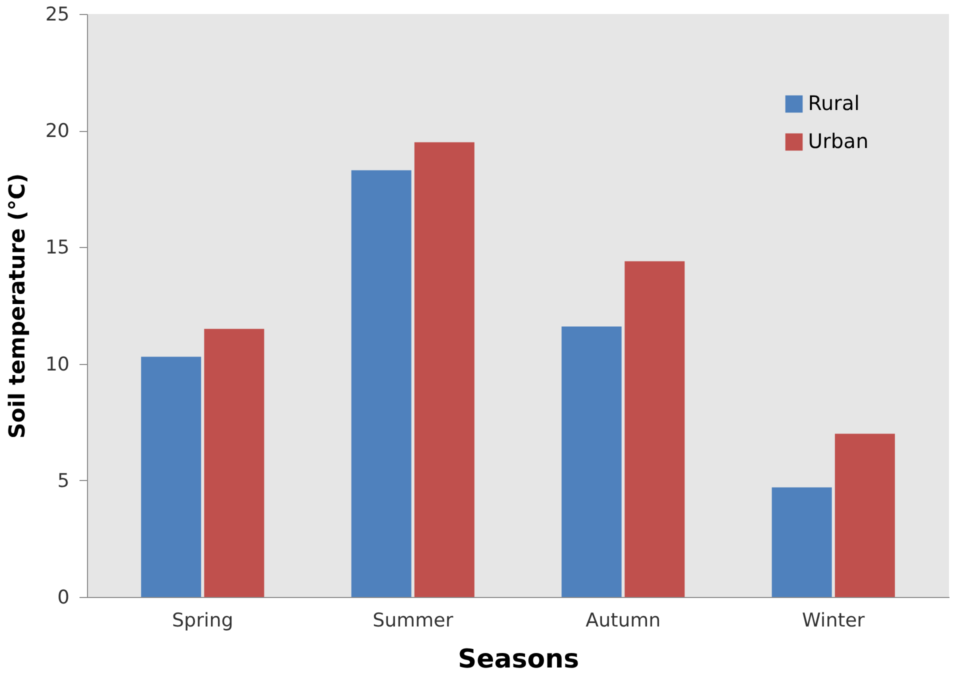 The width and height of the screenshot is (954, 677). Describe the element at coordinates (17, 306) in the screenshot. I see `y-axis-title: Soil temperature (°C)` at that location.